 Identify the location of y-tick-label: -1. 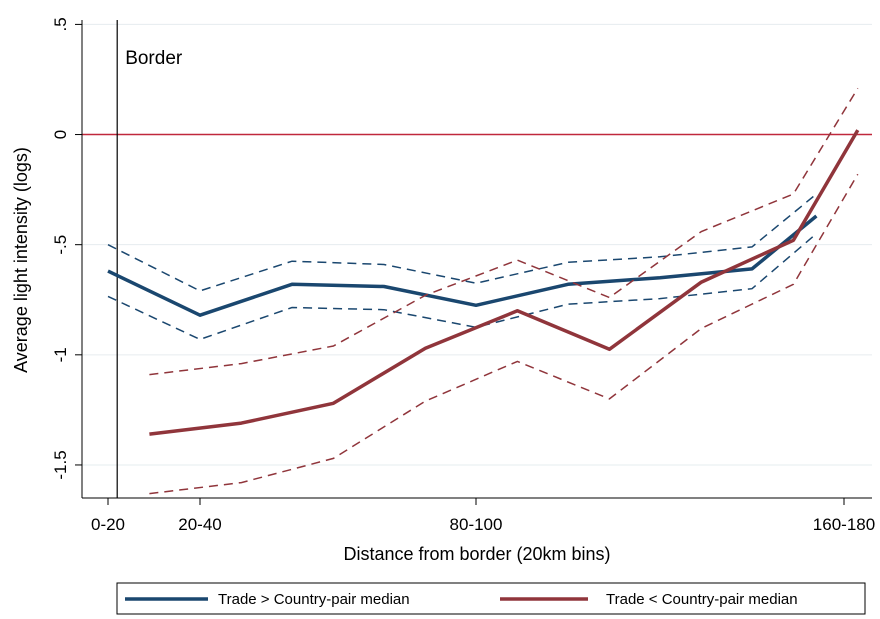
(60, 354).